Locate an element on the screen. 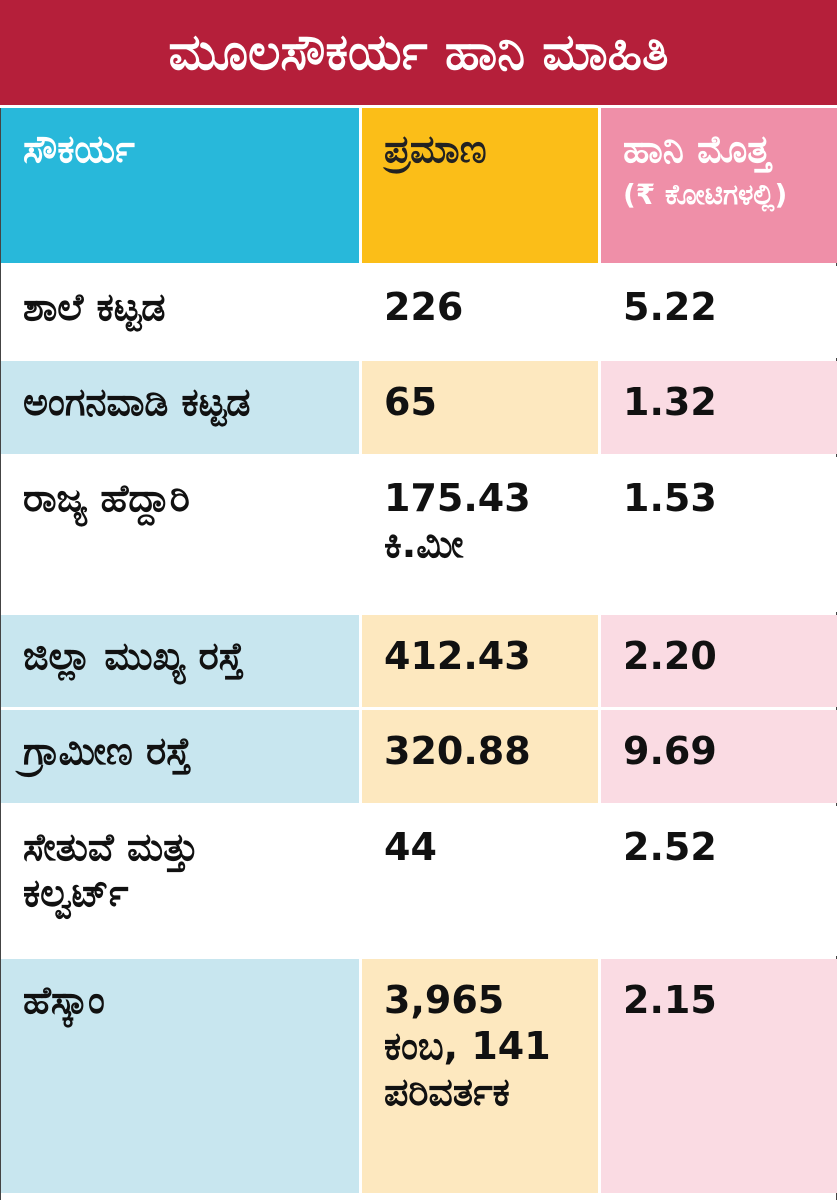 This screenshot has height=1200, width=837. table-cell: 44 is located at coordinates (480, 881).